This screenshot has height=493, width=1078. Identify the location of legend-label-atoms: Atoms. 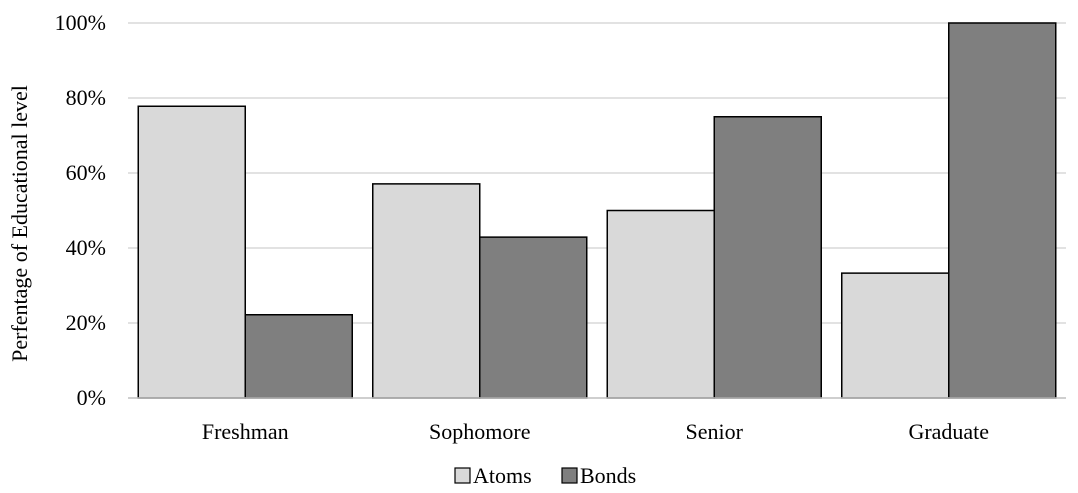
(502, 475).